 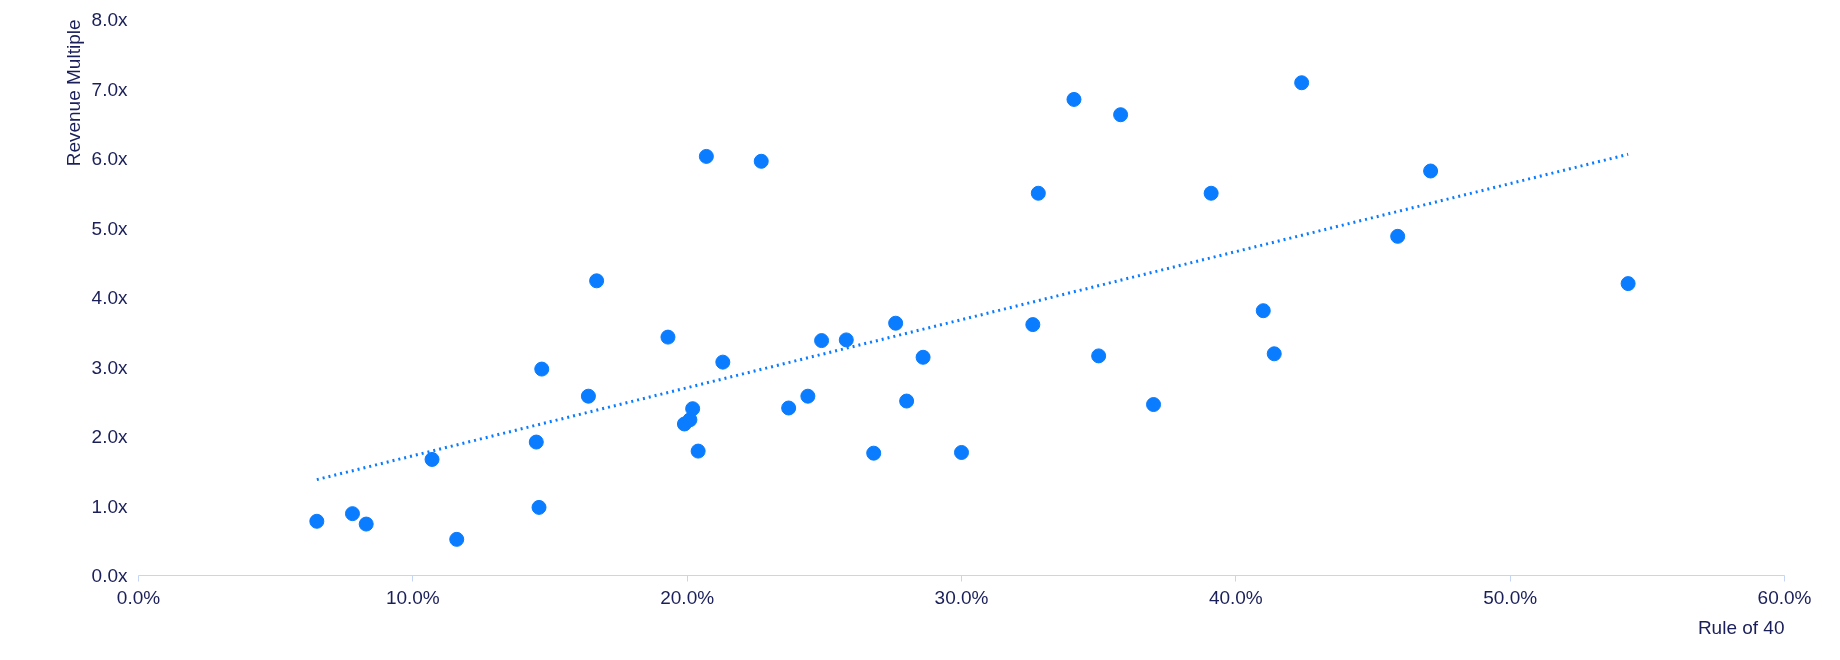 What do you see at coordinates (109, 575) in the screenshot?
I see `y-tick-label: 0.0x` at bounding box center [109, 575].